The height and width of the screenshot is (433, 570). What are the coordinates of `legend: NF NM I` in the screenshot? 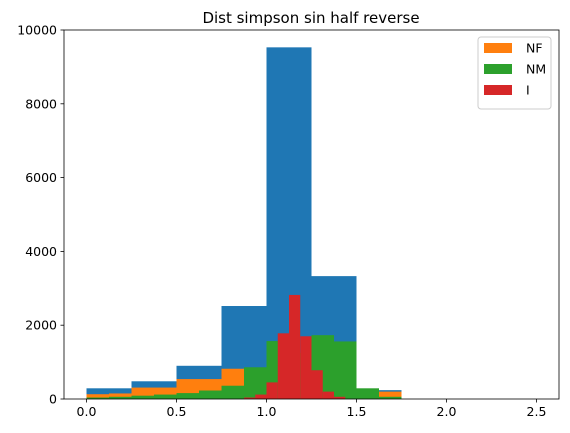 It's located at (514, 73).